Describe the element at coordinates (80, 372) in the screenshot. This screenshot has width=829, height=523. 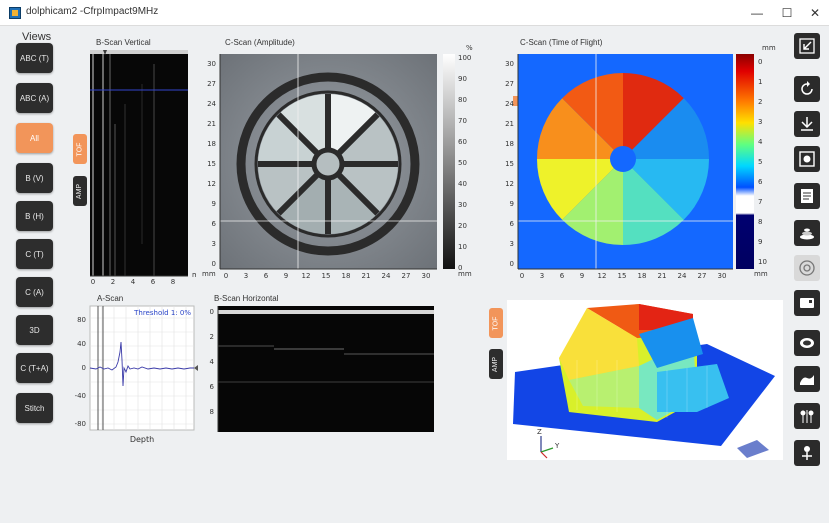
I see `ascan-y-ticks: 80 40 0 -40 -80` at that location.